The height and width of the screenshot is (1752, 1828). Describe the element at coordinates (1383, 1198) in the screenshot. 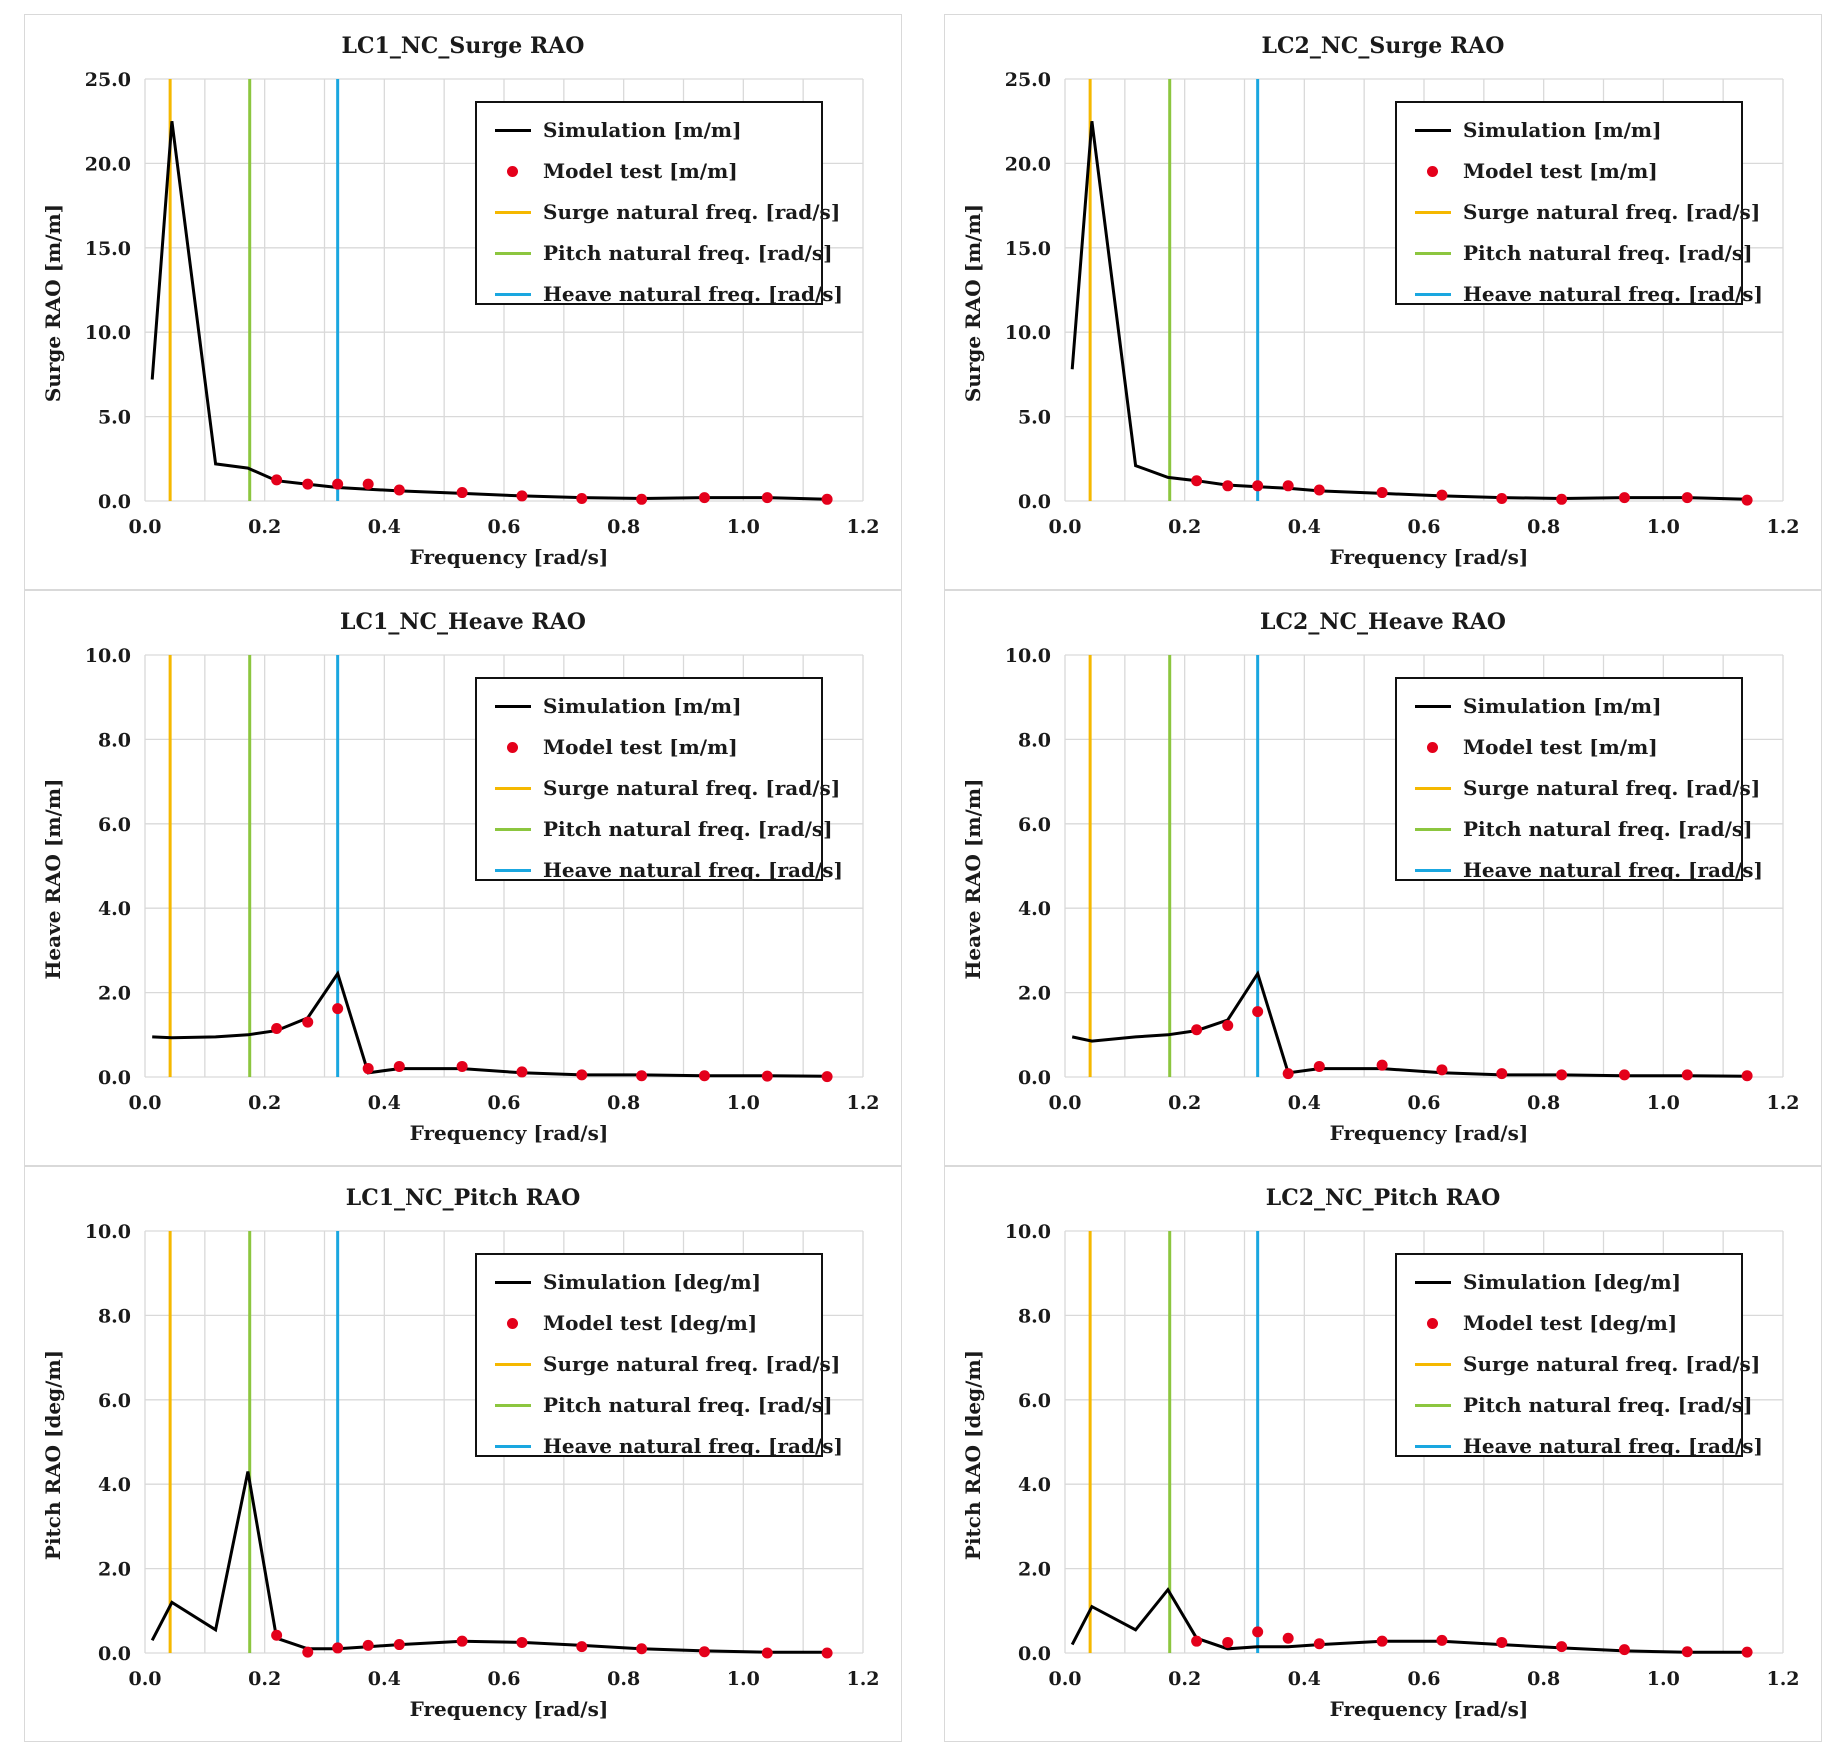

I see `chart-title: LC2_NC_Pitch RAO` at that location.